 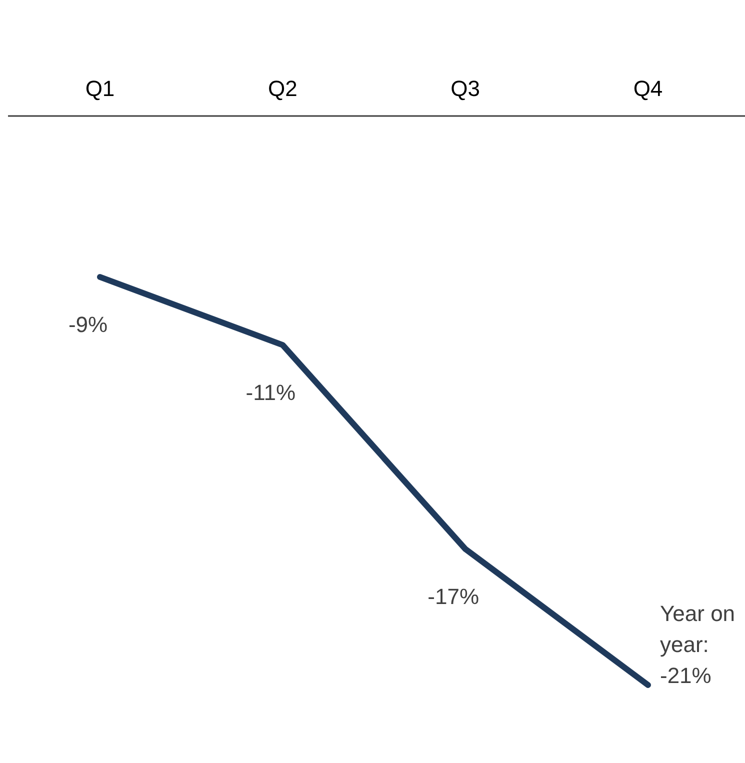 I want to click on x-tick-label: Q4, so click(x=648, y=88).